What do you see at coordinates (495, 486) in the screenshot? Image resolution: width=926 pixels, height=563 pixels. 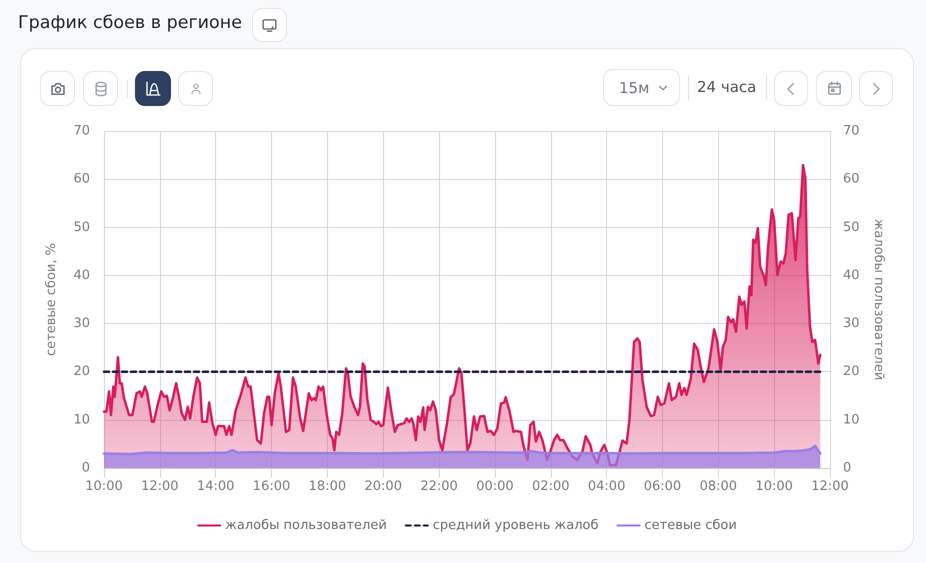 I see `x-tick-label: 00:00` at bounding box center [495, 486].